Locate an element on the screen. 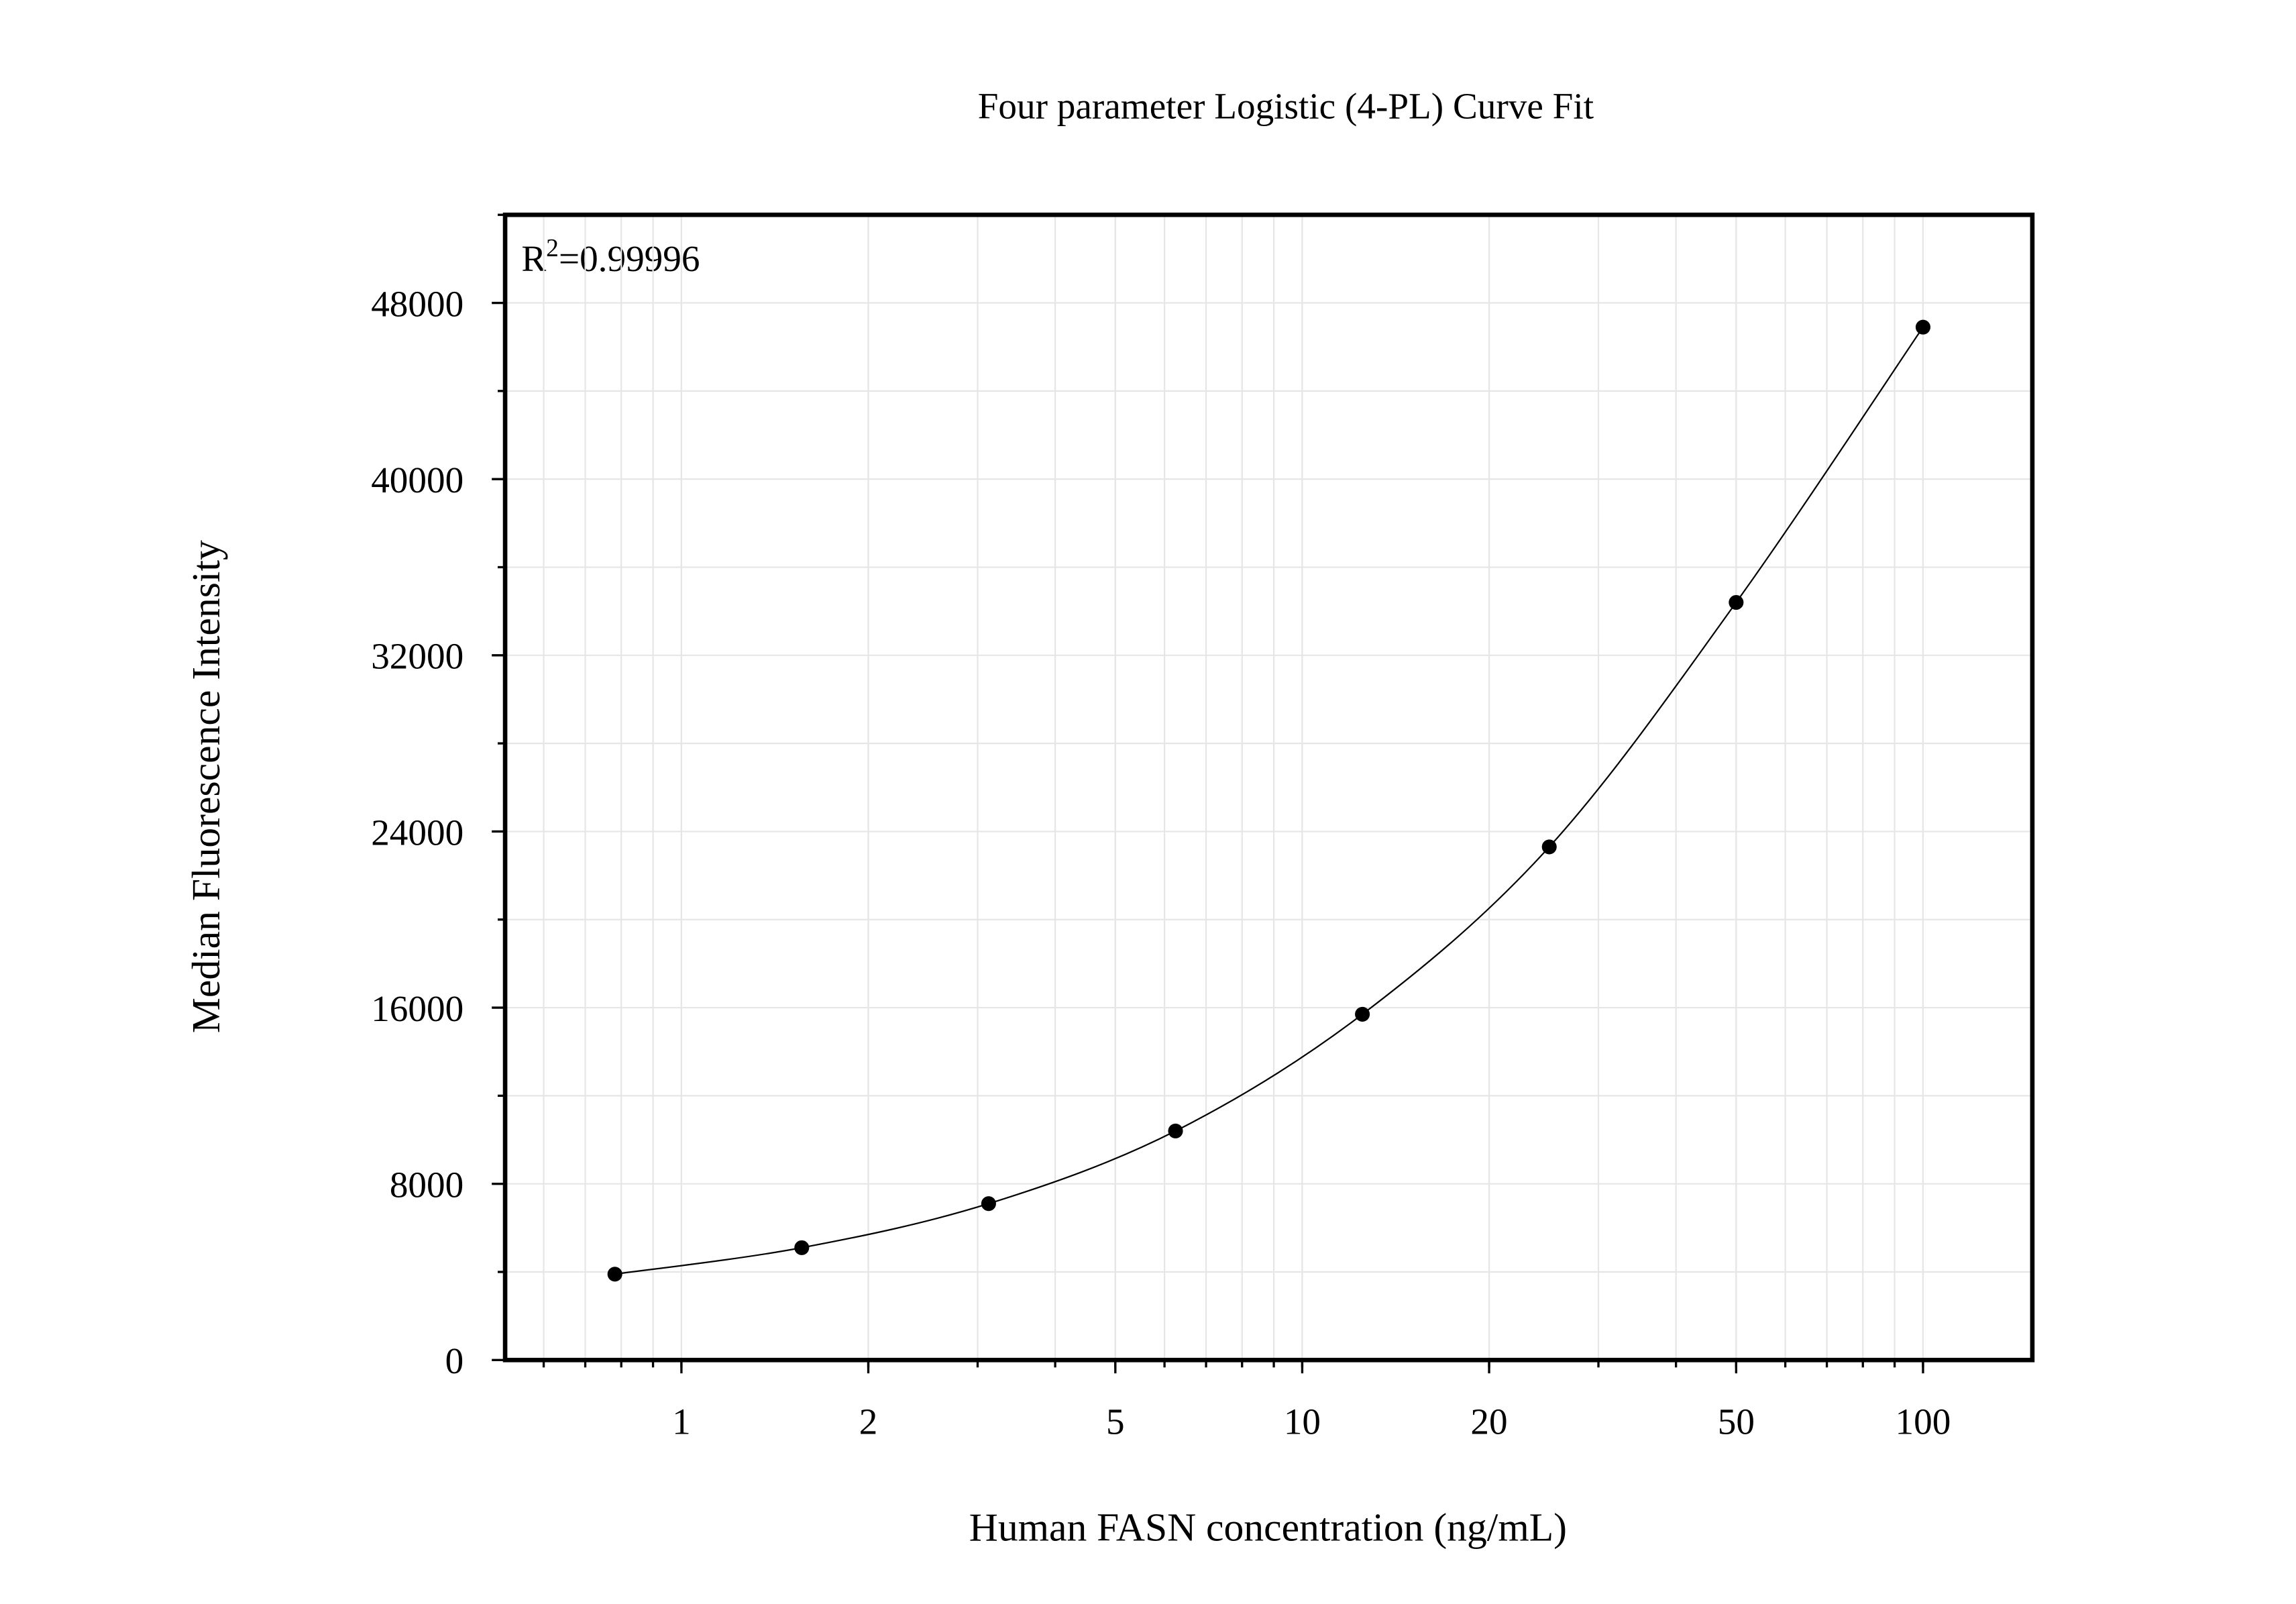 Image resolution: width=2296 pixels, height=1604 pixels. x-tick-label: 2 is located at coordinates (868, 1421).